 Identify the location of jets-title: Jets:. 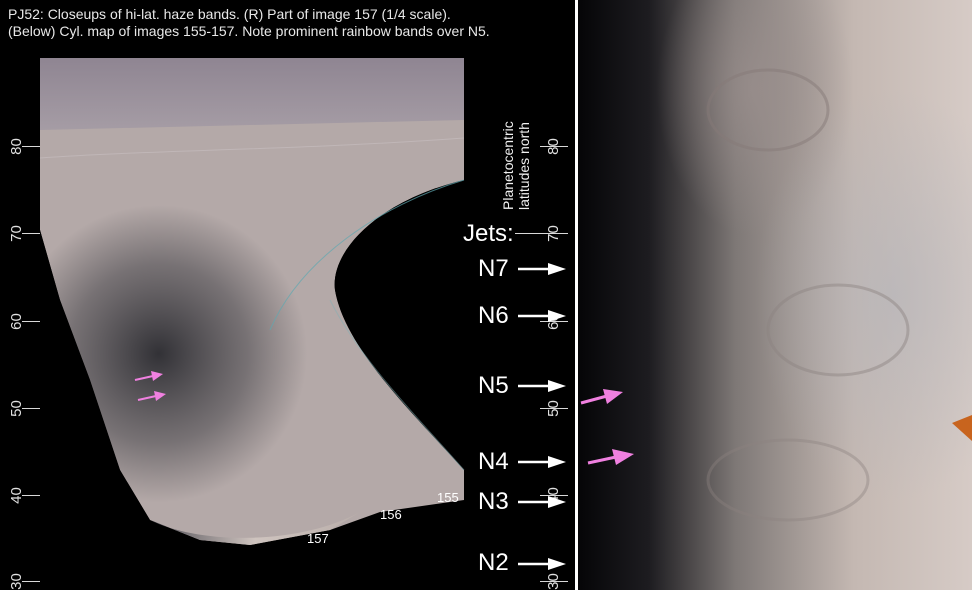
(488, 233).